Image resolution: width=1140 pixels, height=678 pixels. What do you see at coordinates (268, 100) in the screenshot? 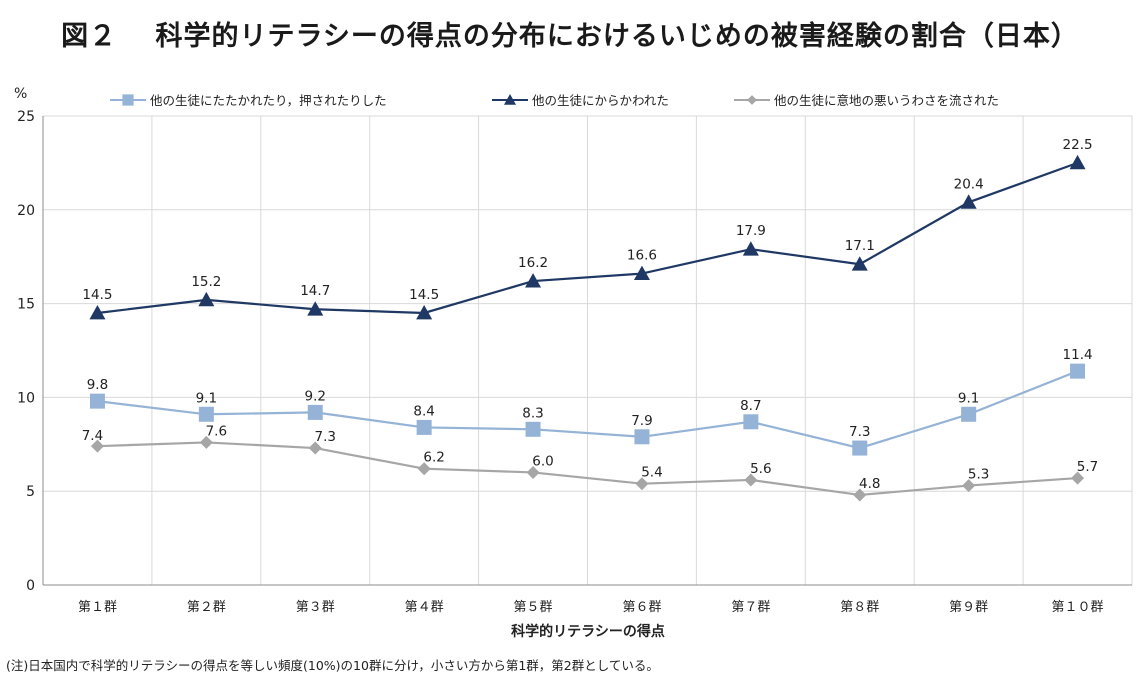
I see `legend-label: 他の生徒にたたかれたり，押されたりした` at bounding box center [268, 100].